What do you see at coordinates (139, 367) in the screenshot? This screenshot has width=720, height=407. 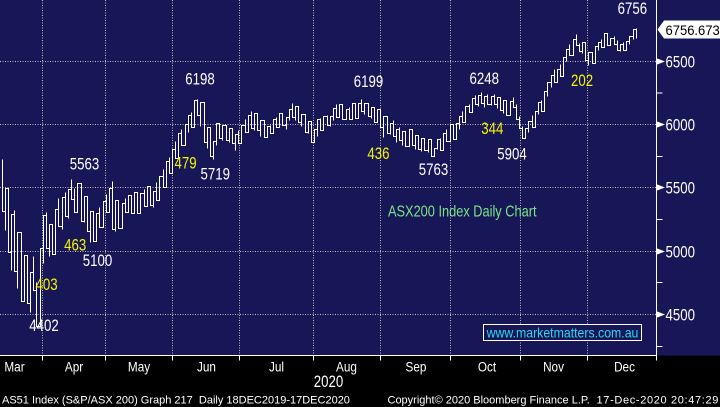 I see `svg-text: May` at bounding box center [139, 367].